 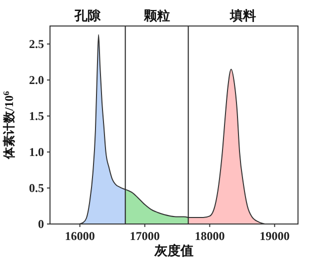 What do you see at coordinates (174, 250) in the screenshot?
I see `x-axis-title: 灰度值` at bounding box center [174, 250].